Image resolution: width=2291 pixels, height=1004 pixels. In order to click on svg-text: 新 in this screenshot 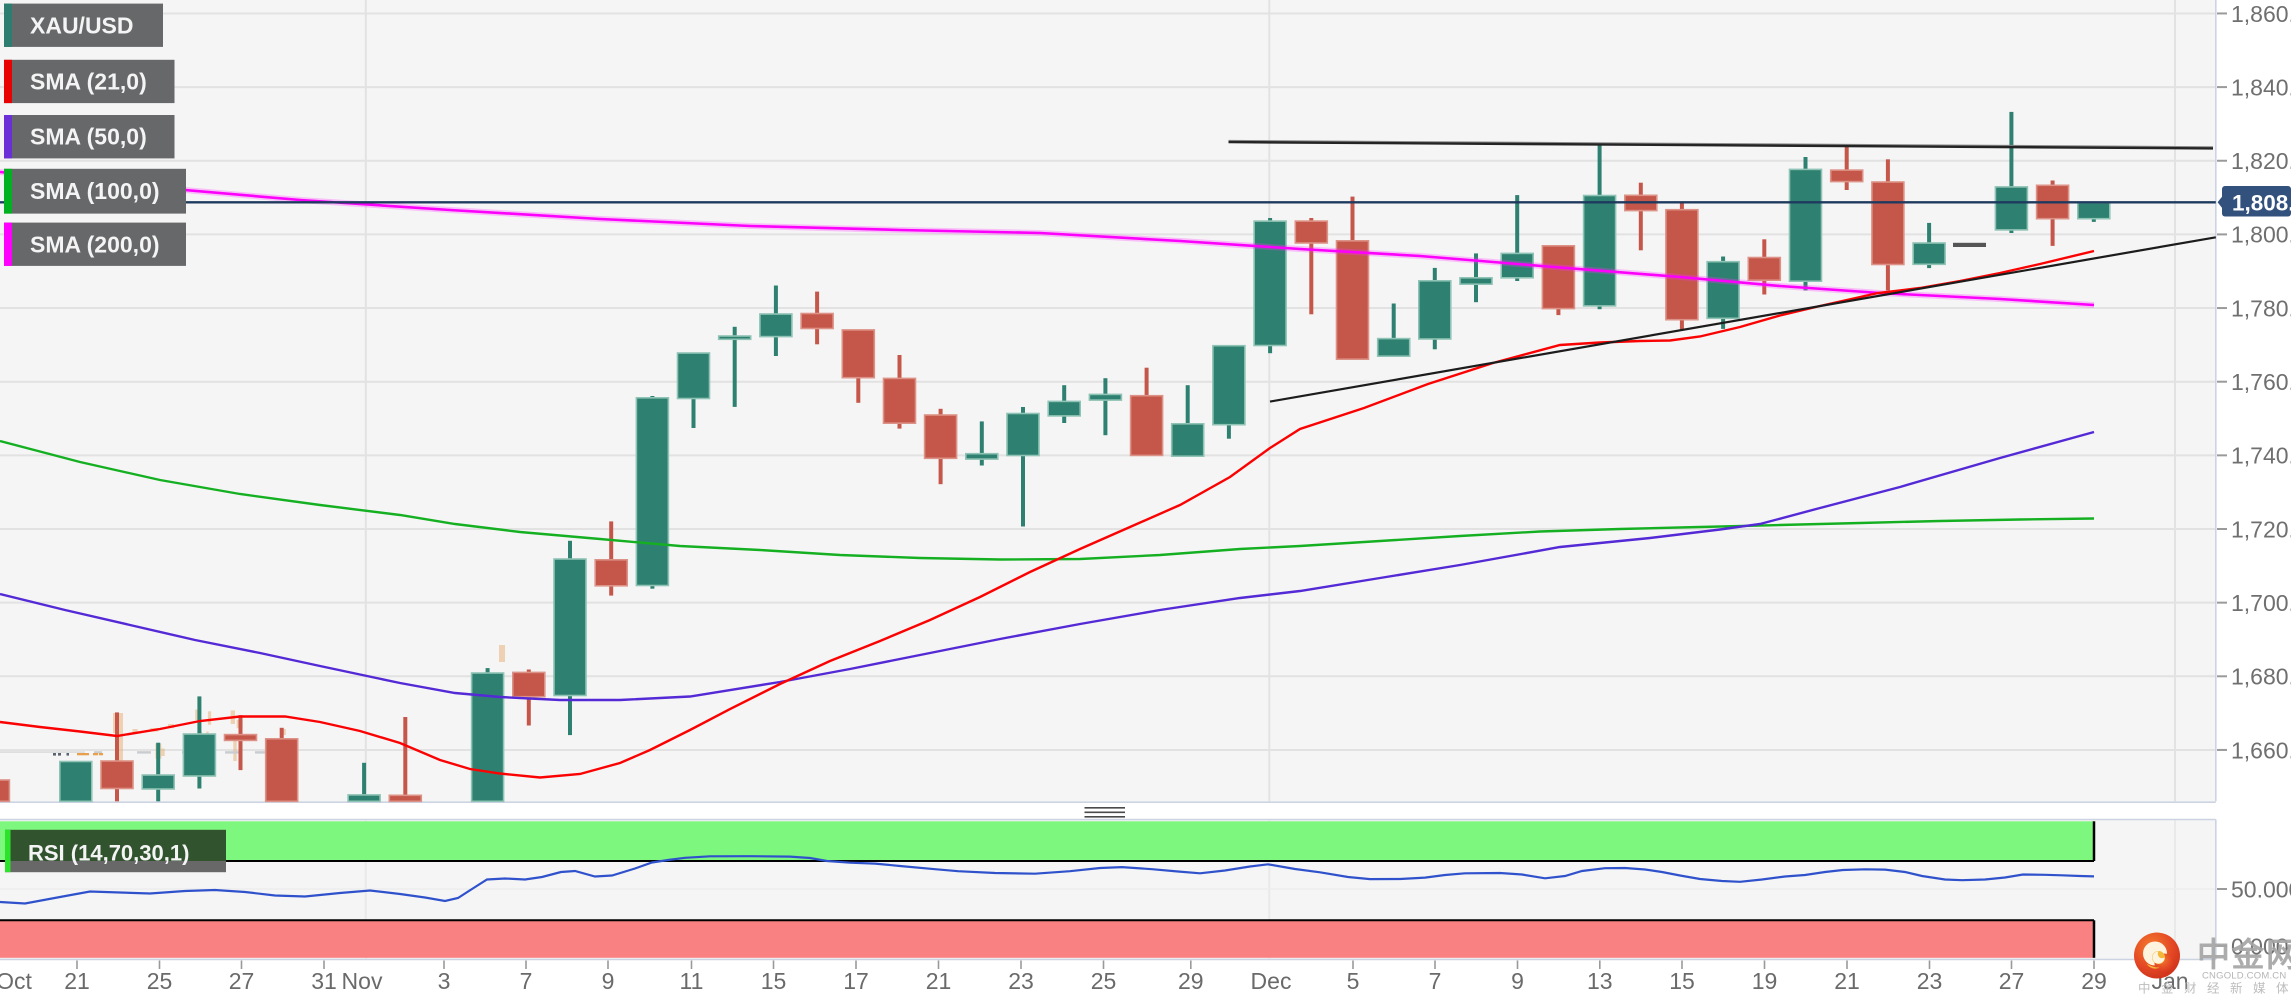, I will do `click(2236, 988)`.